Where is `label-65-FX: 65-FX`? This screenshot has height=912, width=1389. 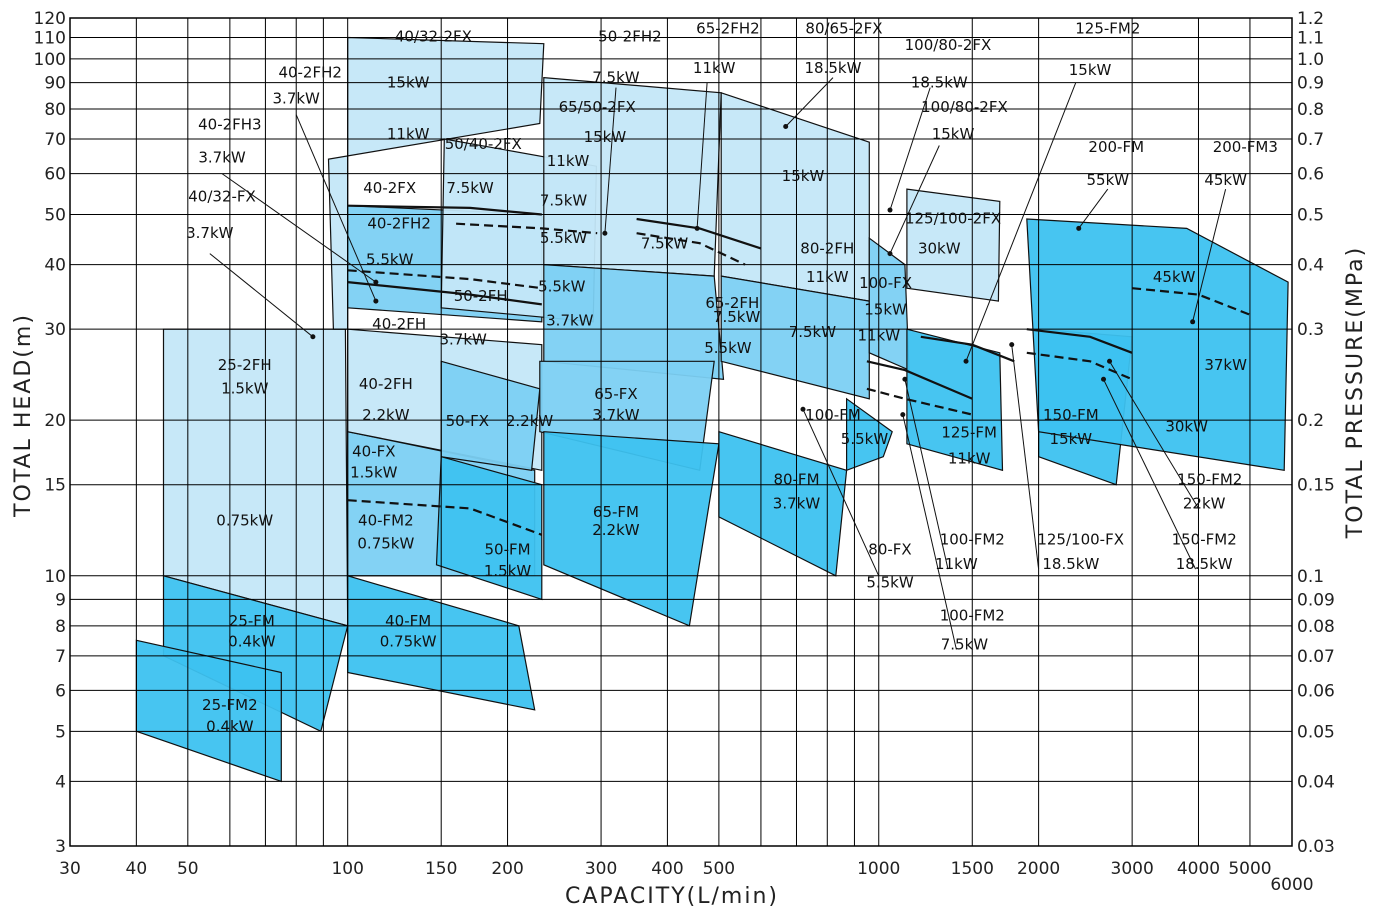 label-65-FX: 65-FX is located at coordinates (615, 394).